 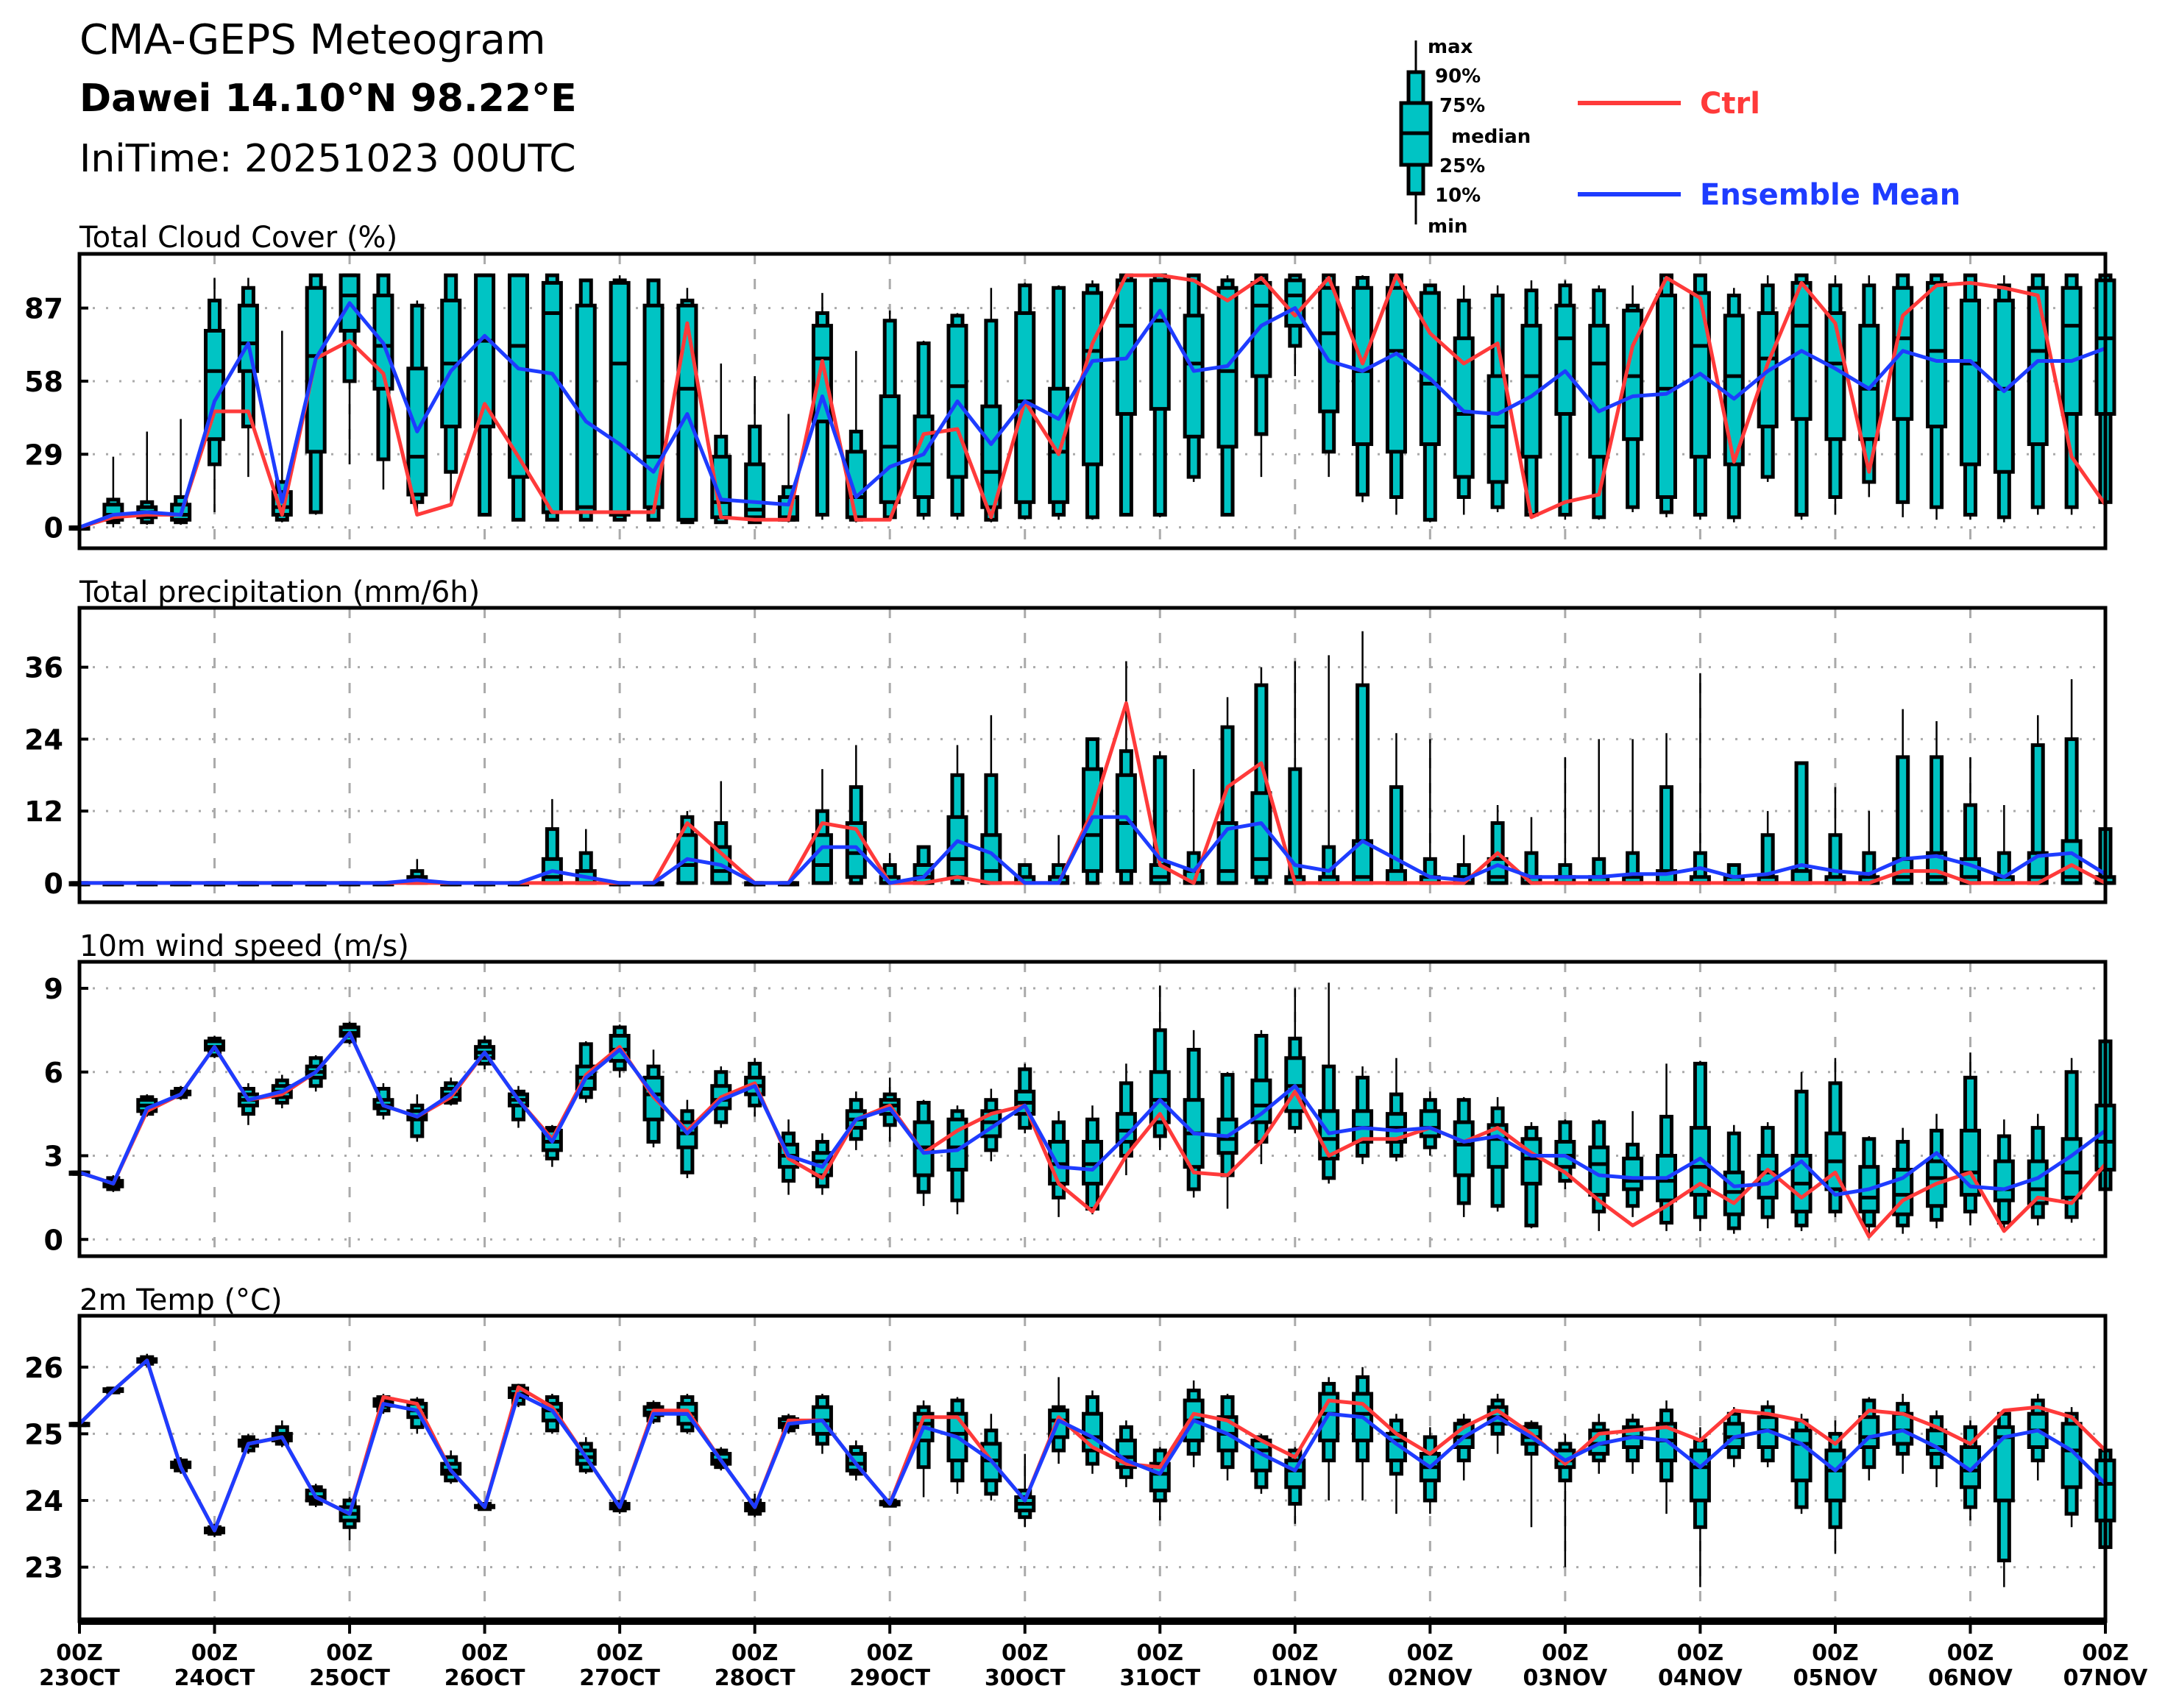 What do you see at coordinates (53, 989) in the screenshot?
I see `y-tick-label: 9` at bounding box center [53, 989].